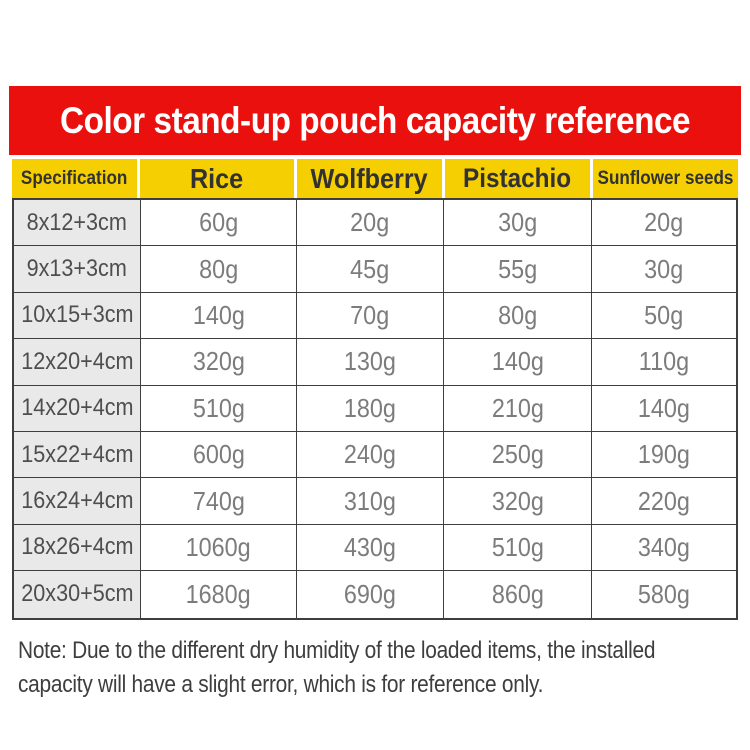 The height and width of the screenshot is (750, 750). I want to click on value-text: 240g, so click(370, 454).